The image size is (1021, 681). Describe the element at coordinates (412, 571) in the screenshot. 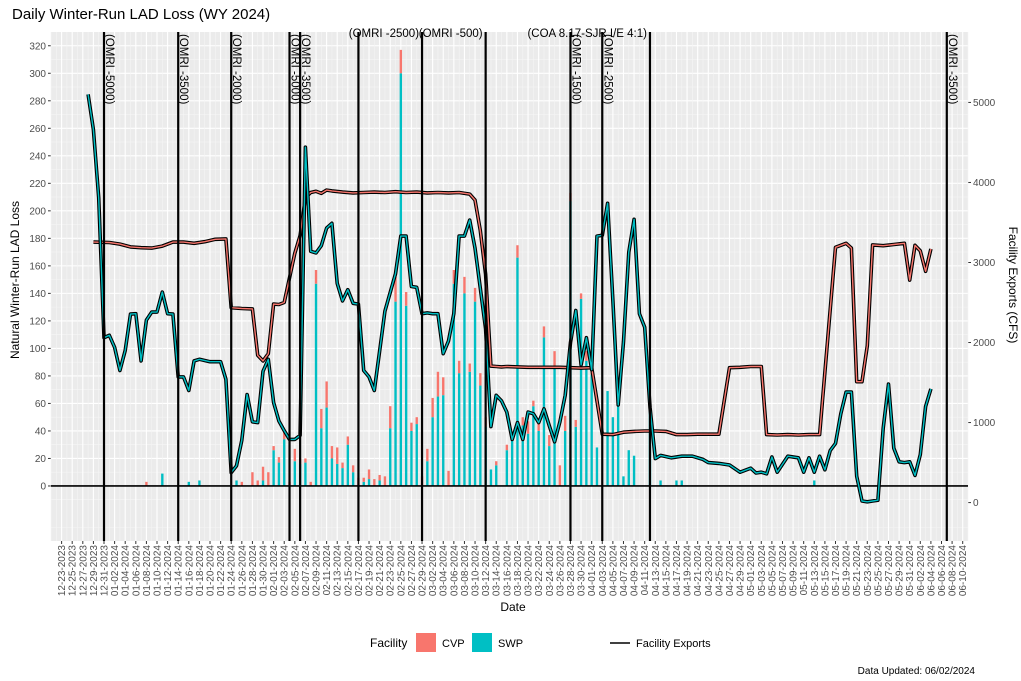

I see `x-tick-label: 02-27-2024` at that location.